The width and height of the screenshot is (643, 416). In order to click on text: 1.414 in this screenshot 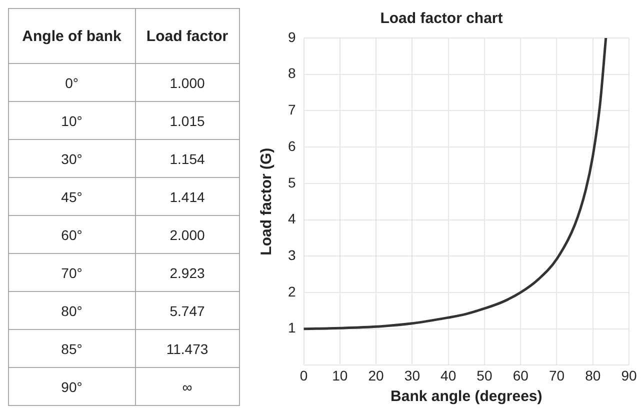, I will do `click(187, 196)`.